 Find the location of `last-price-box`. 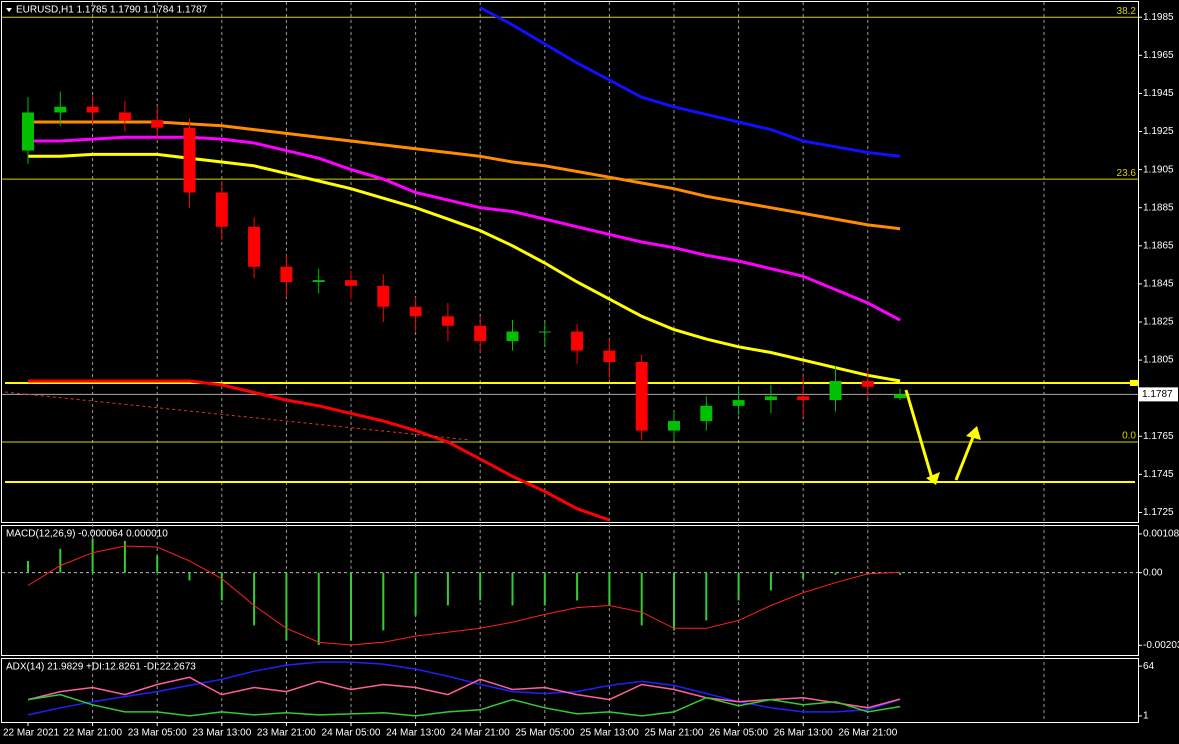

last-price-box is located at coordinates (1158, 394).